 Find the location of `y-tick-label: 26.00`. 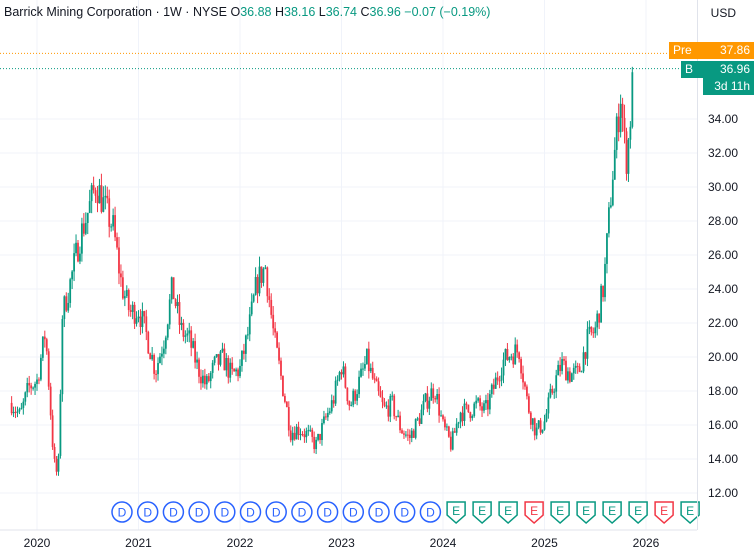

y-tick-label: 26.00 is located at coordinates (723, 255).